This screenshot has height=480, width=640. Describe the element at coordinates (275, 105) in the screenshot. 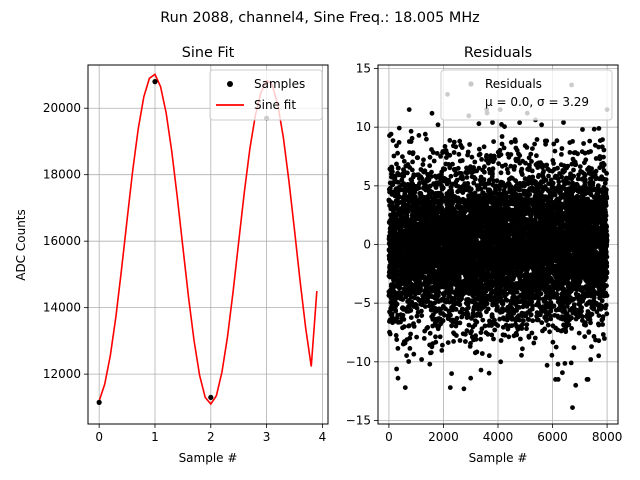

I see `legend-sine-fit-label: Sine fit` at that location.